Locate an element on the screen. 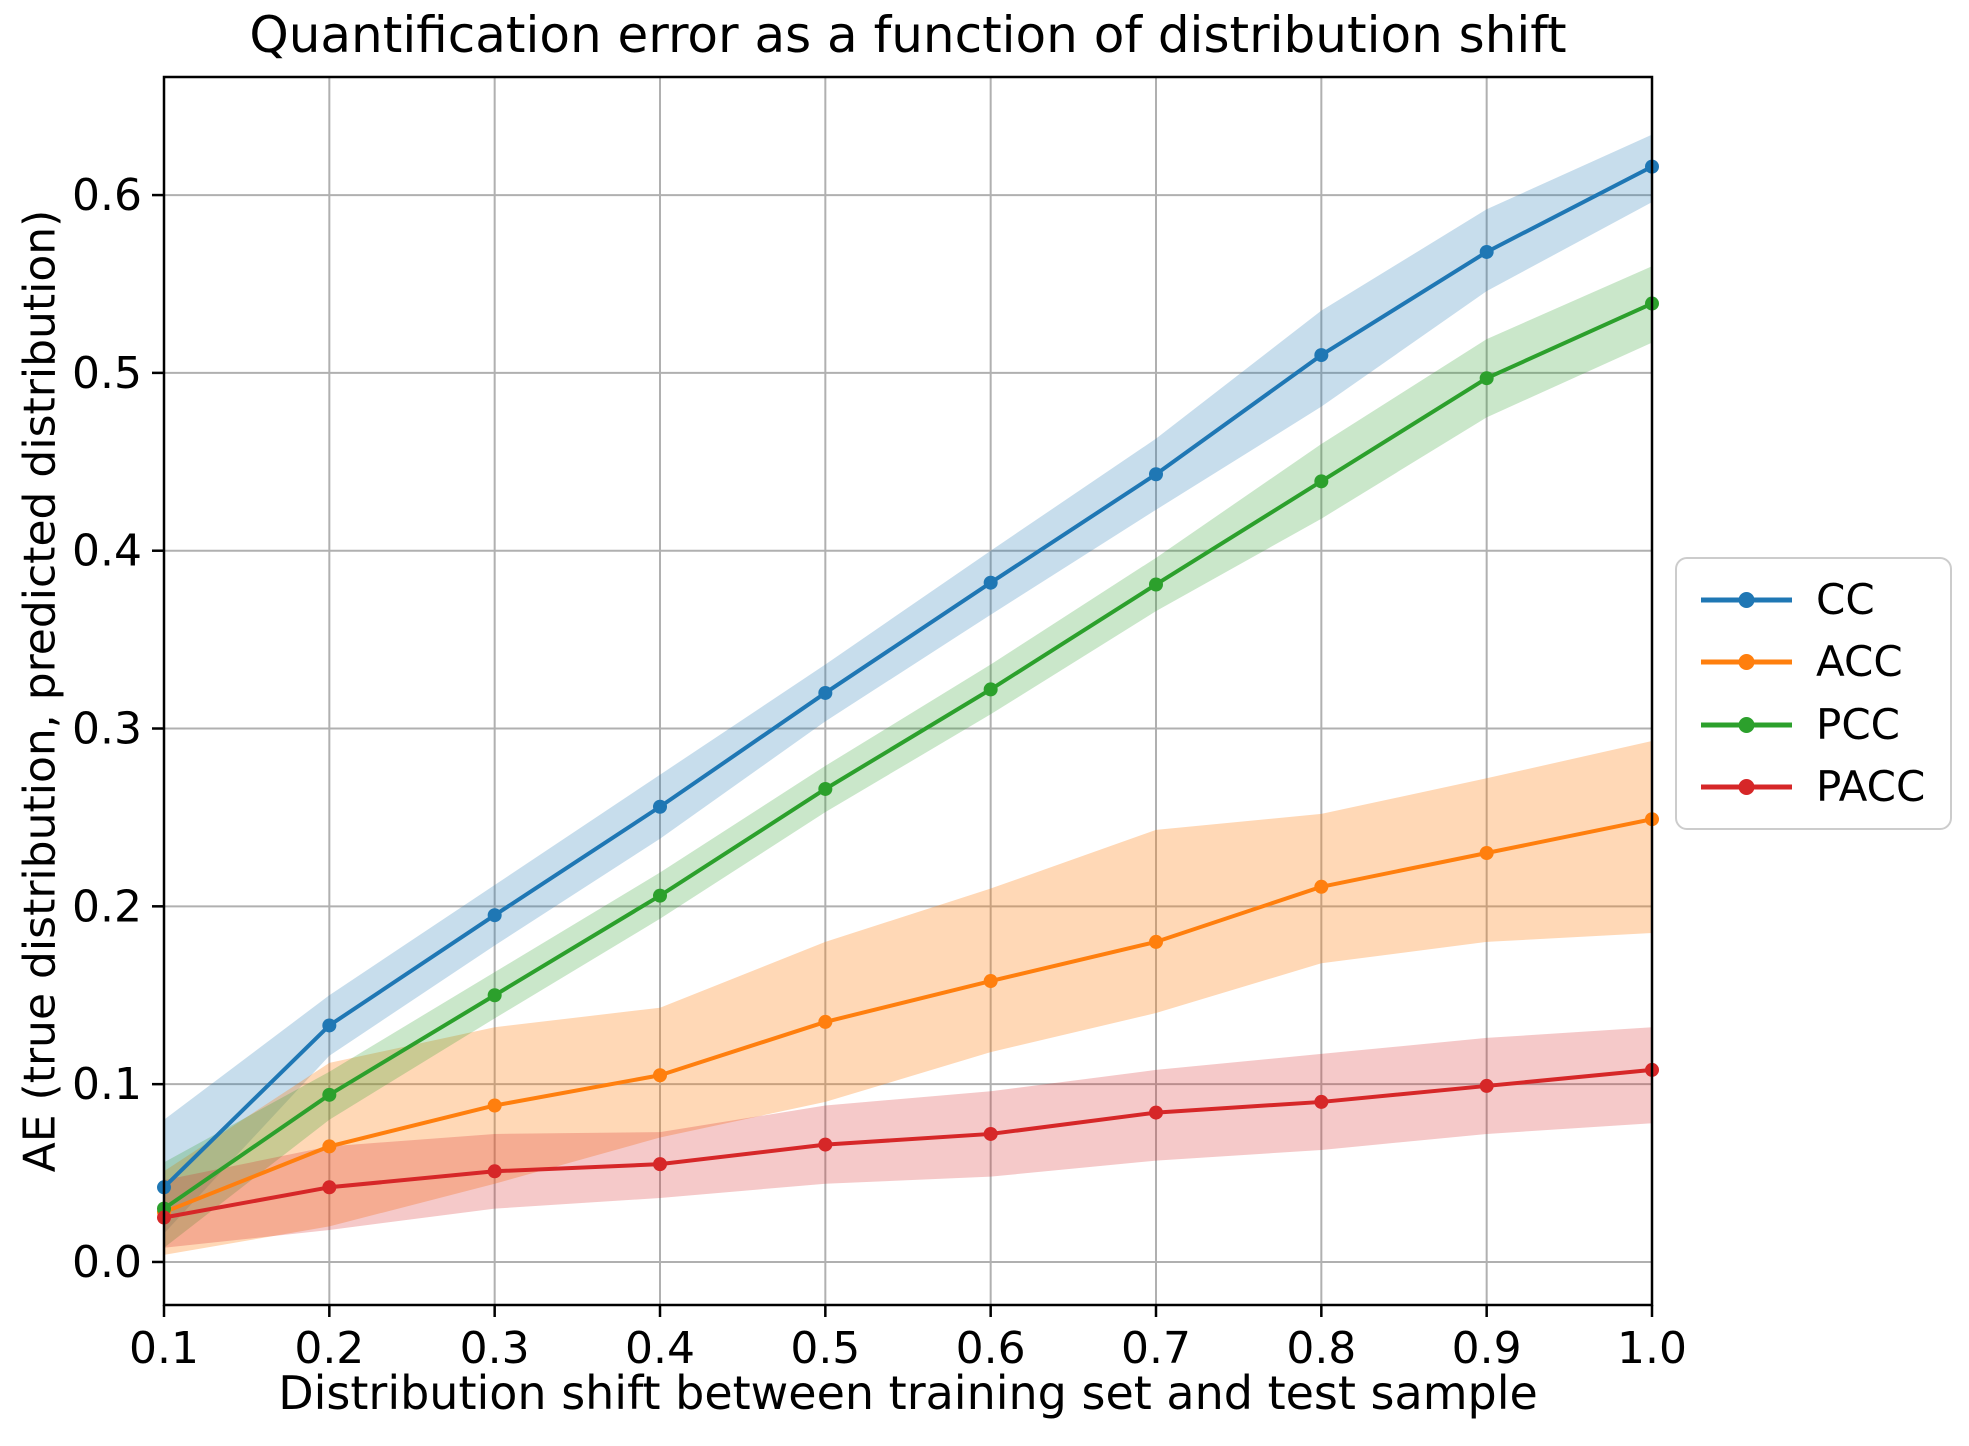  y-tick-label: 0.3 is located at coordinates (107, 729).